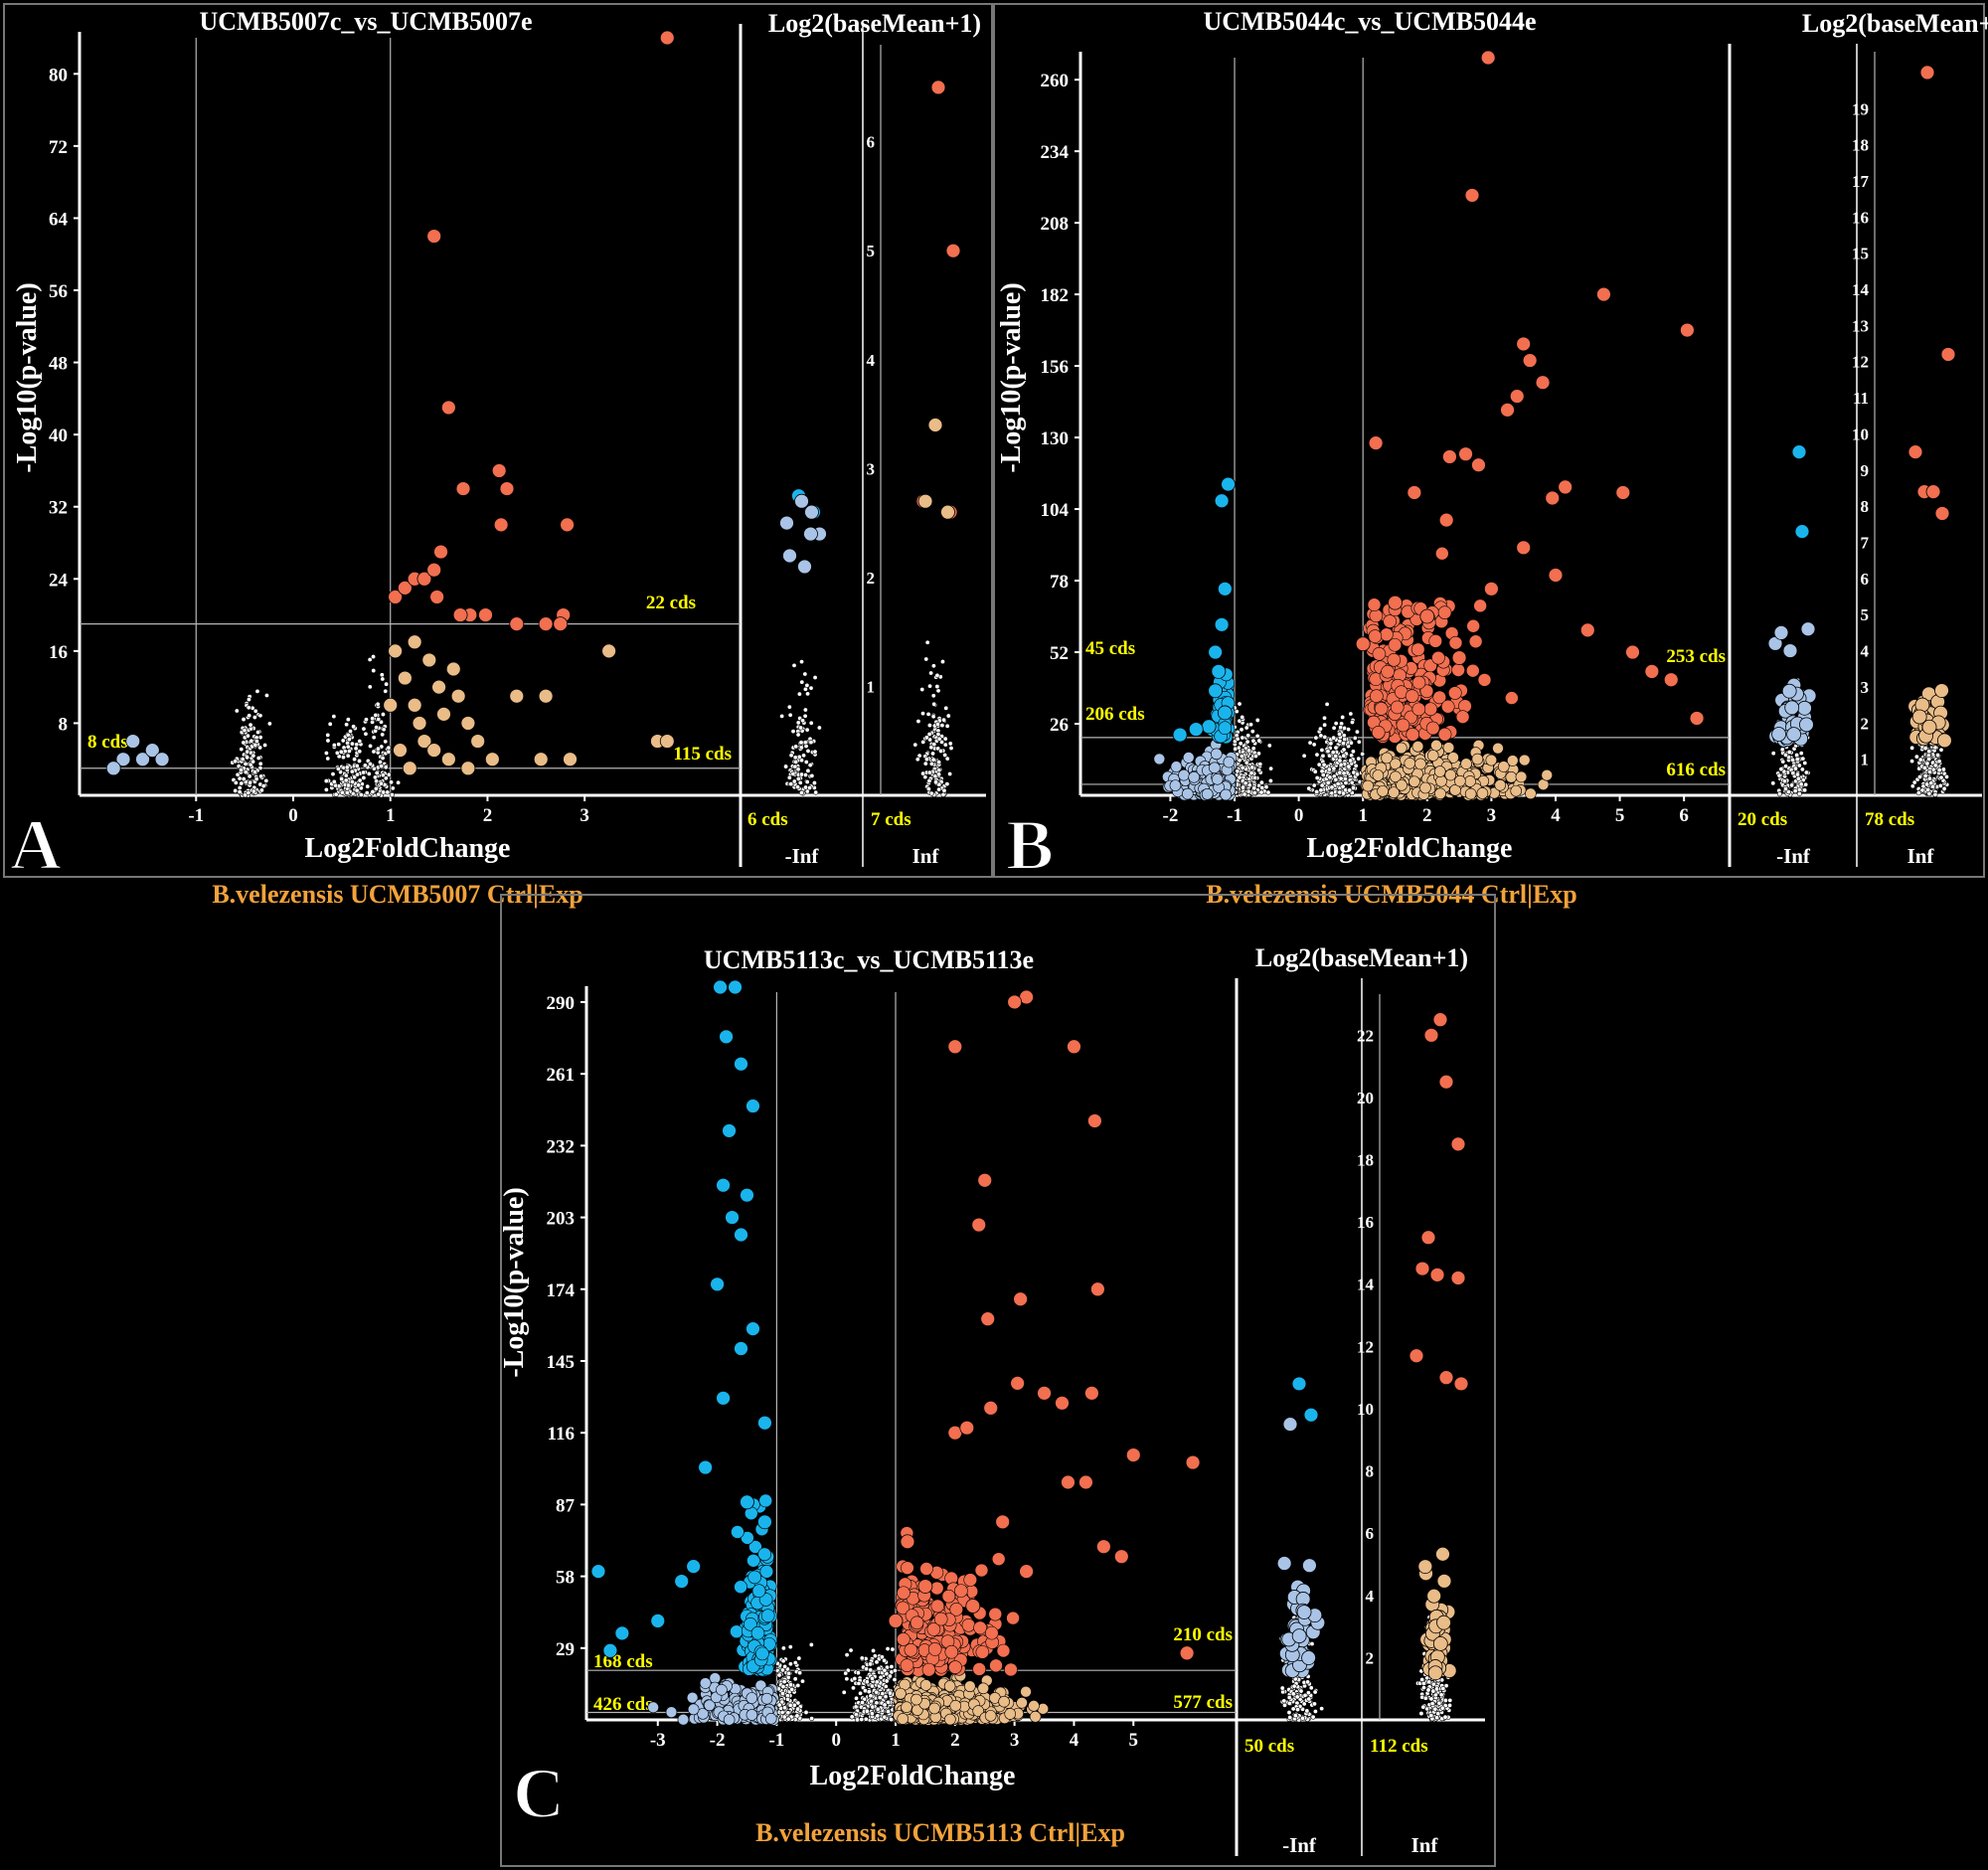  I want to click on x-tick-label: 1, so click(896, 1740).